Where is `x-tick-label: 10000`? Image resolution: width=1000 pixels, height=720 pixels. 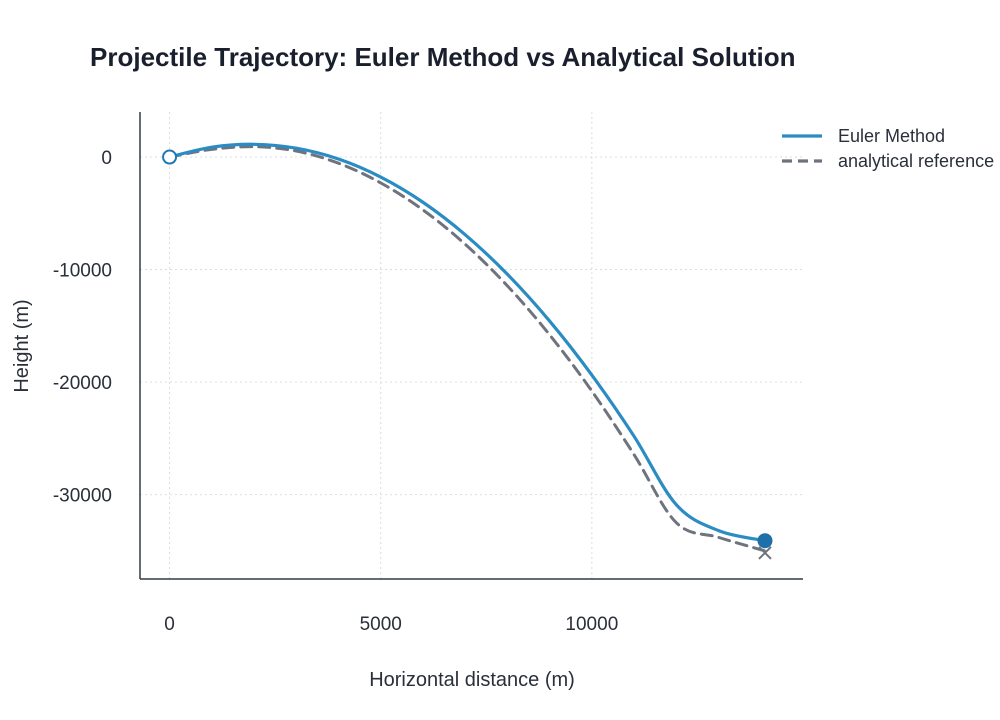
x-tick-label: 10000 is located at coordinates (591, 624).